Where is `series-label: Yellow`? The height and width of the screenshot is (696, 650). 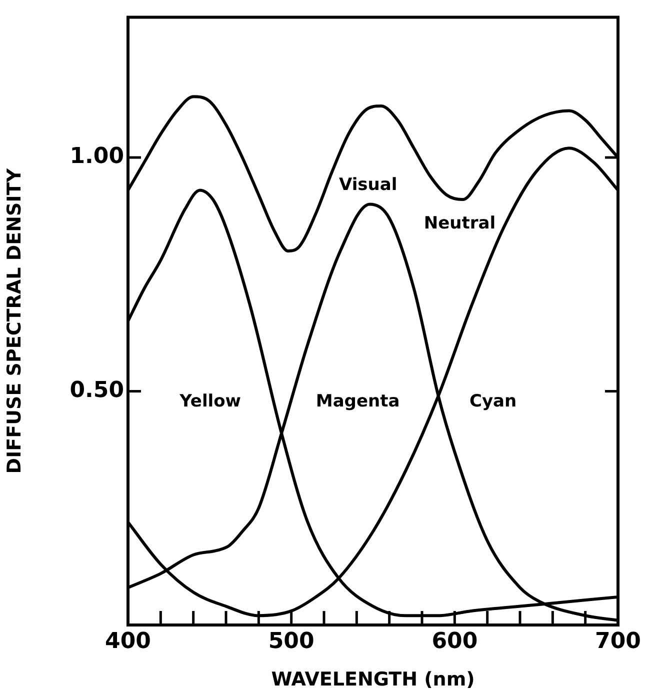
series-label: Yellow is located at coordinates (210, 401).